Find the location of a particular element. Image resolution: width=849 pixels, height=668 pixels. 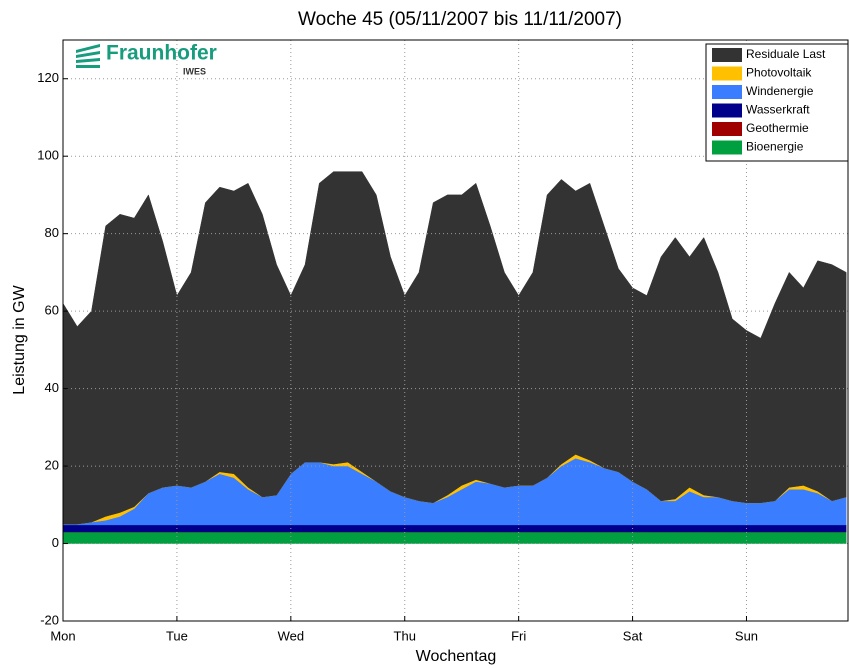

y-tick-label: 0 is located at coordinates (55, 542).